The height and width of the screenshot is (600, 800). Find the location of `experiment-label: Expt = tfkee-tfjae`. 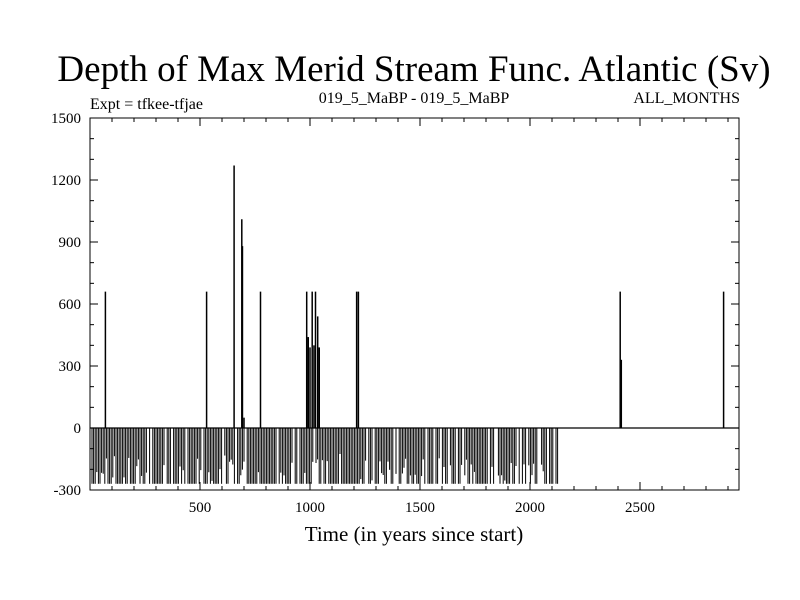

experiment-label: Expt = tfkee-tfjae is located at coordinates (146, 104).